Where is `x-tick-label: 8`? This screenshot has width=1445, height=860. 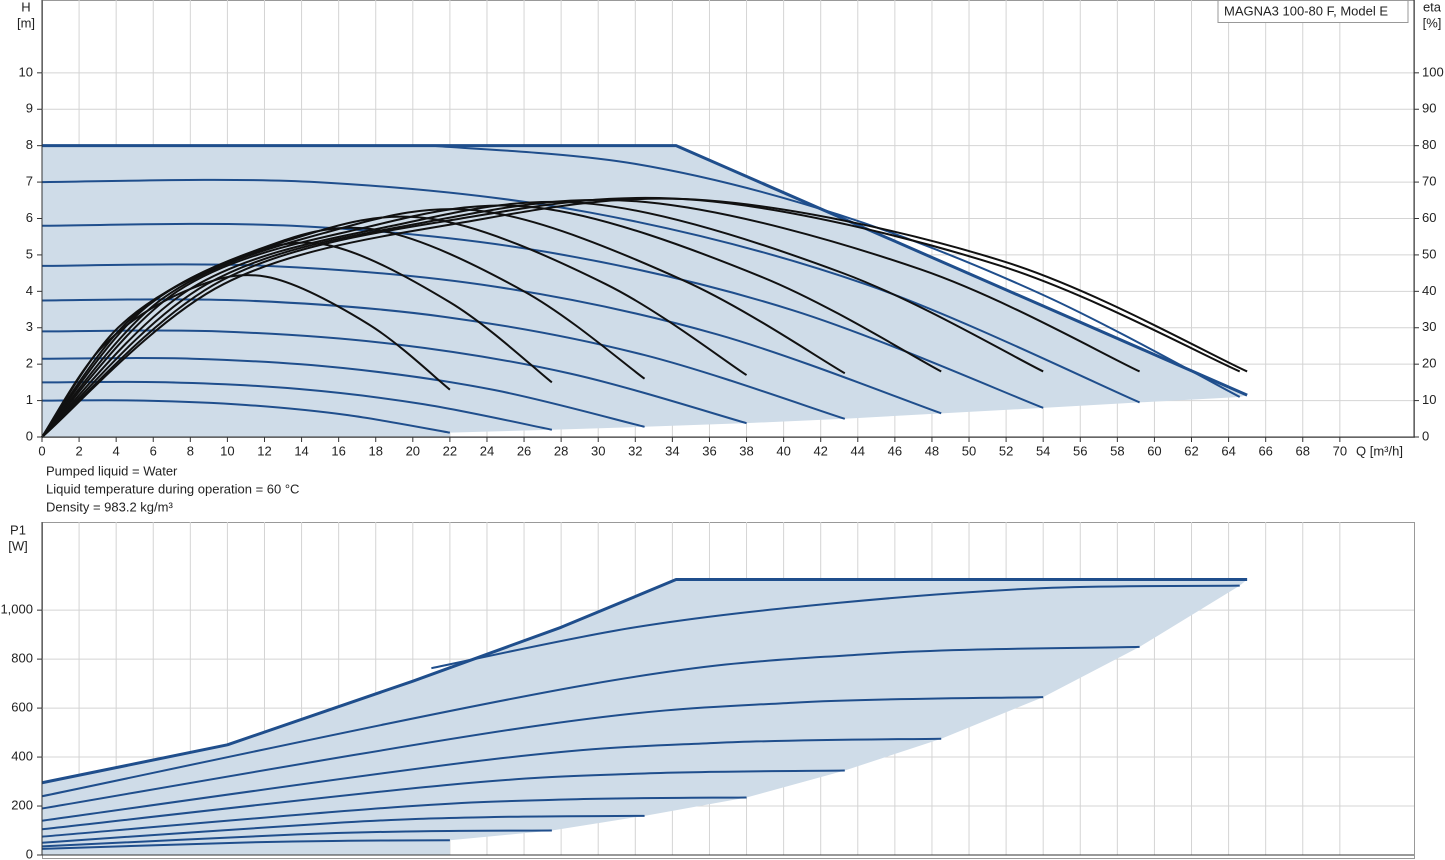 x-tick-label: 8 is located at coordinates (190, 450).